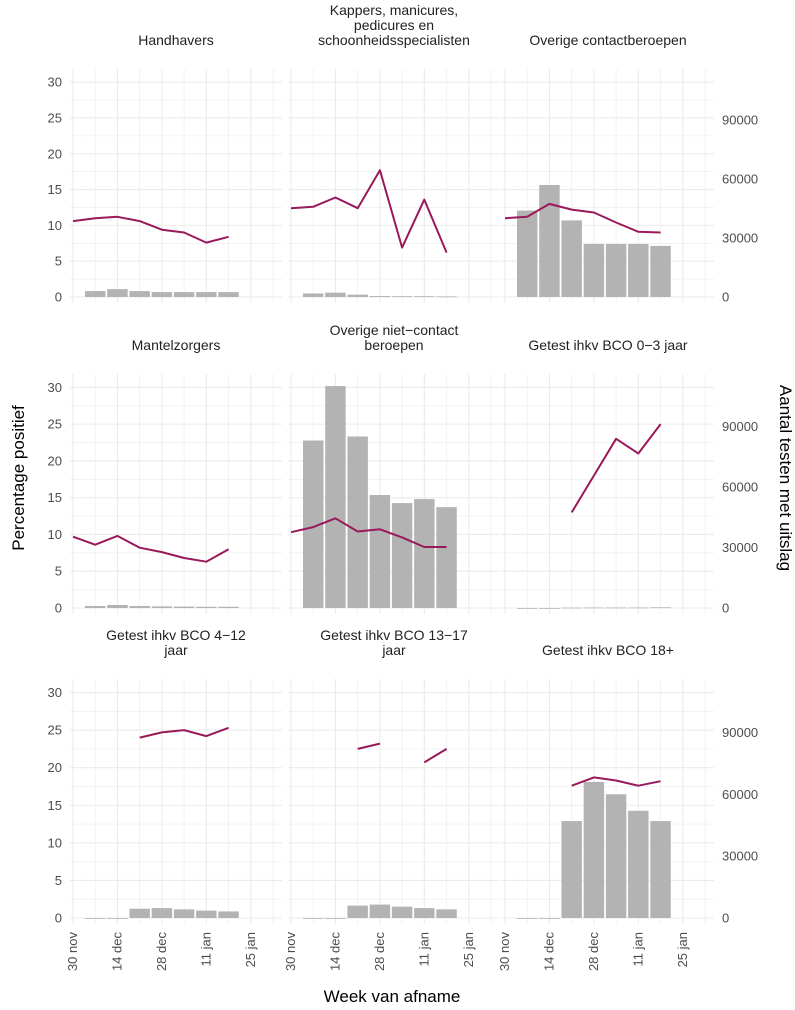 The width and height of the screenshot is (795, 1010). Describe the element at coordinates (607, 345) in the screenshot. I see `panel-title: Getest ihkv BCO 0−3 jaar` at that location.